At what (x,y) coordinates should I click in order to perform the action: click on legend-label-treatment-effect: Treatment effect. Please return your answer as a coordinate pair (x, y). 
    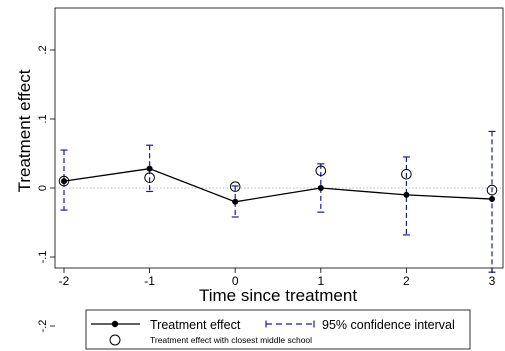
    Looking at the image, I should click on (195, 325).